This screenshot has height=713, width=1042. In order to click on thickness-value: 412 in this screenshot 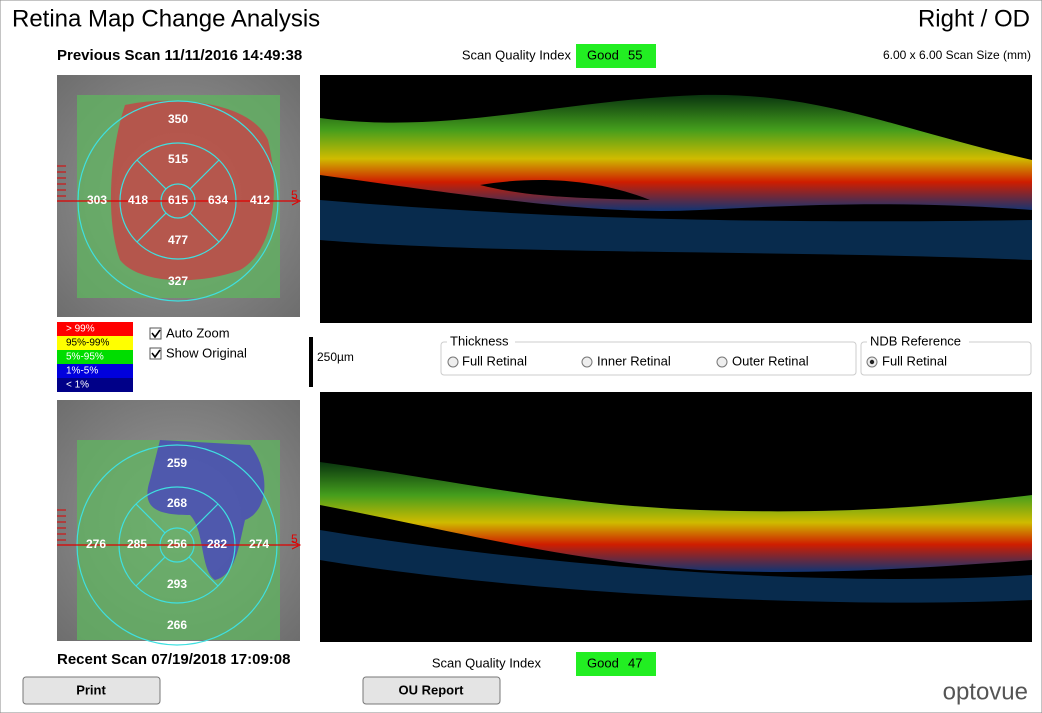, I will do `click(260, 200)`.